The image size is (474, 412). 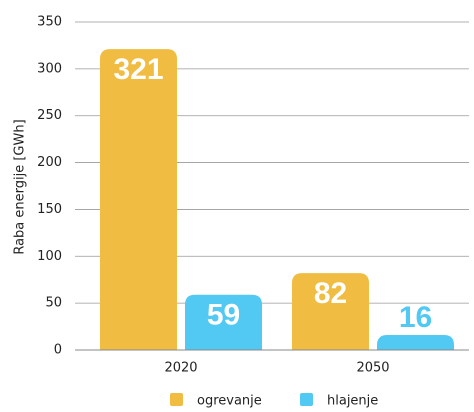 I want to click on y-tick-label: 0, so click(x=58, y=350).